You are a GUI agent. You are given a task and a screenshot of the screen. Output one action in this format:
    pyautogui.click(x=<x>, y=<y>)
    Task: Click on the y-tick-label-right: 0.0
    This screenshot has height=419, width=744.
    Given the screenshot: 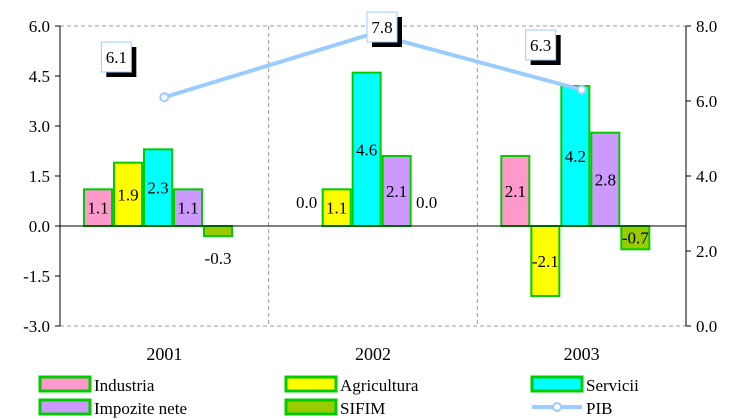 What is the action you would take?
    pyautogui.click(x=706, y=326)
    